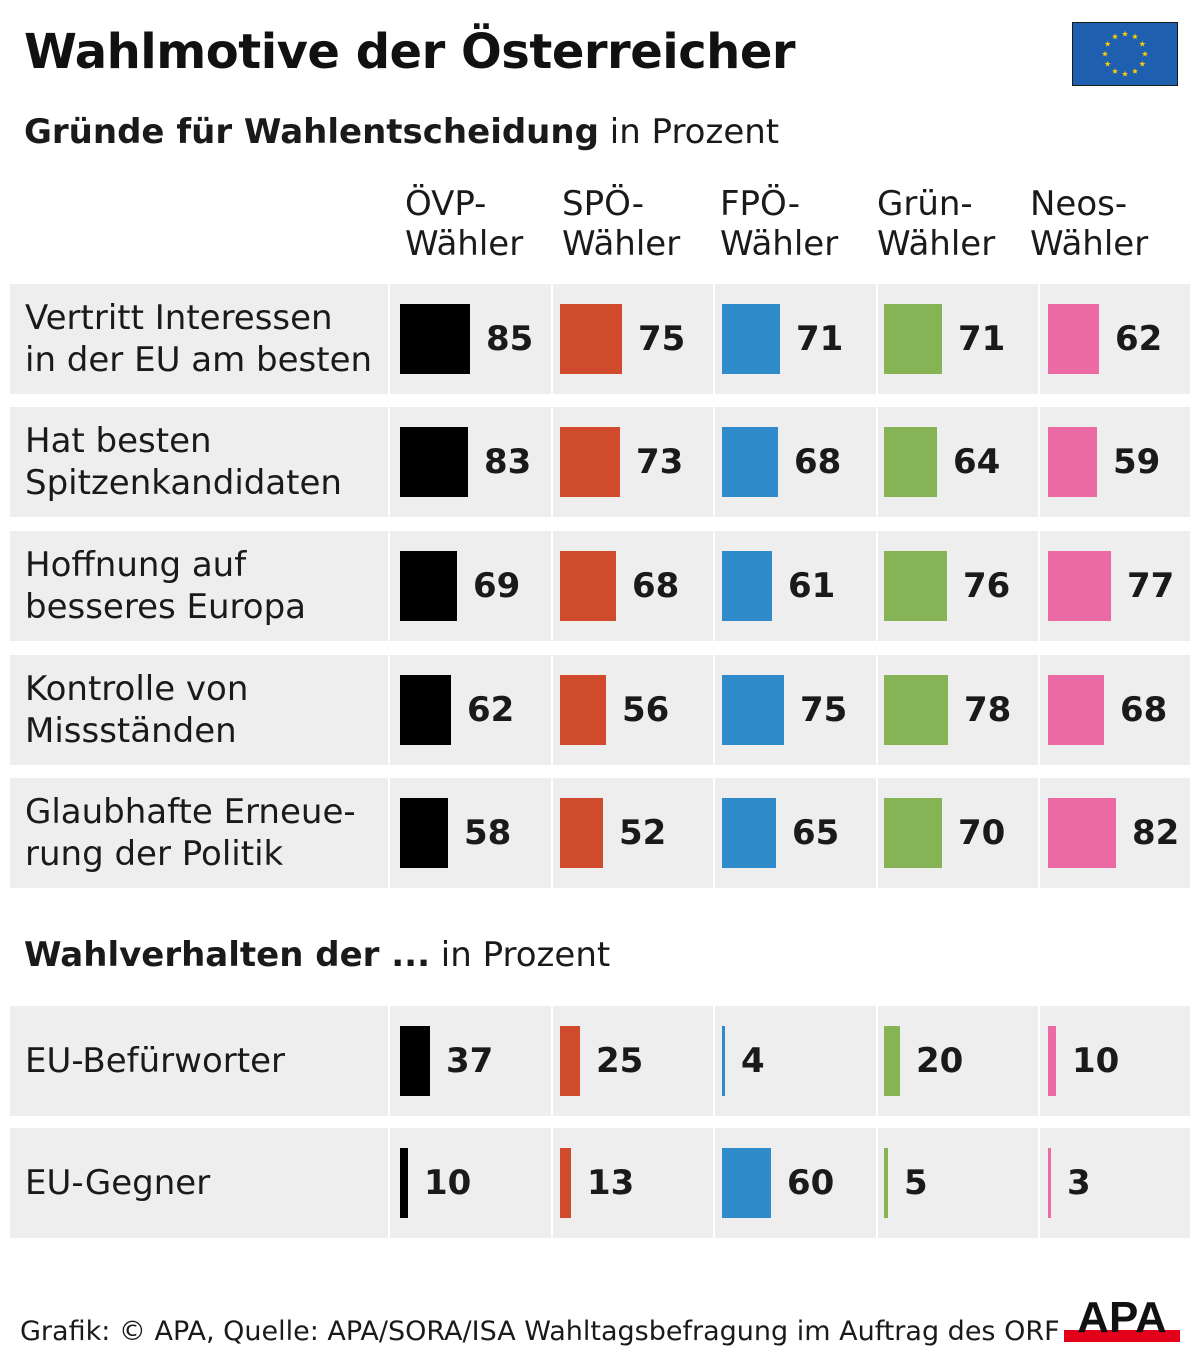 Image resolution: width=1200 pixels, height=1364 pixels. I want to click on bar-value-label: 76, so click(987, 586).